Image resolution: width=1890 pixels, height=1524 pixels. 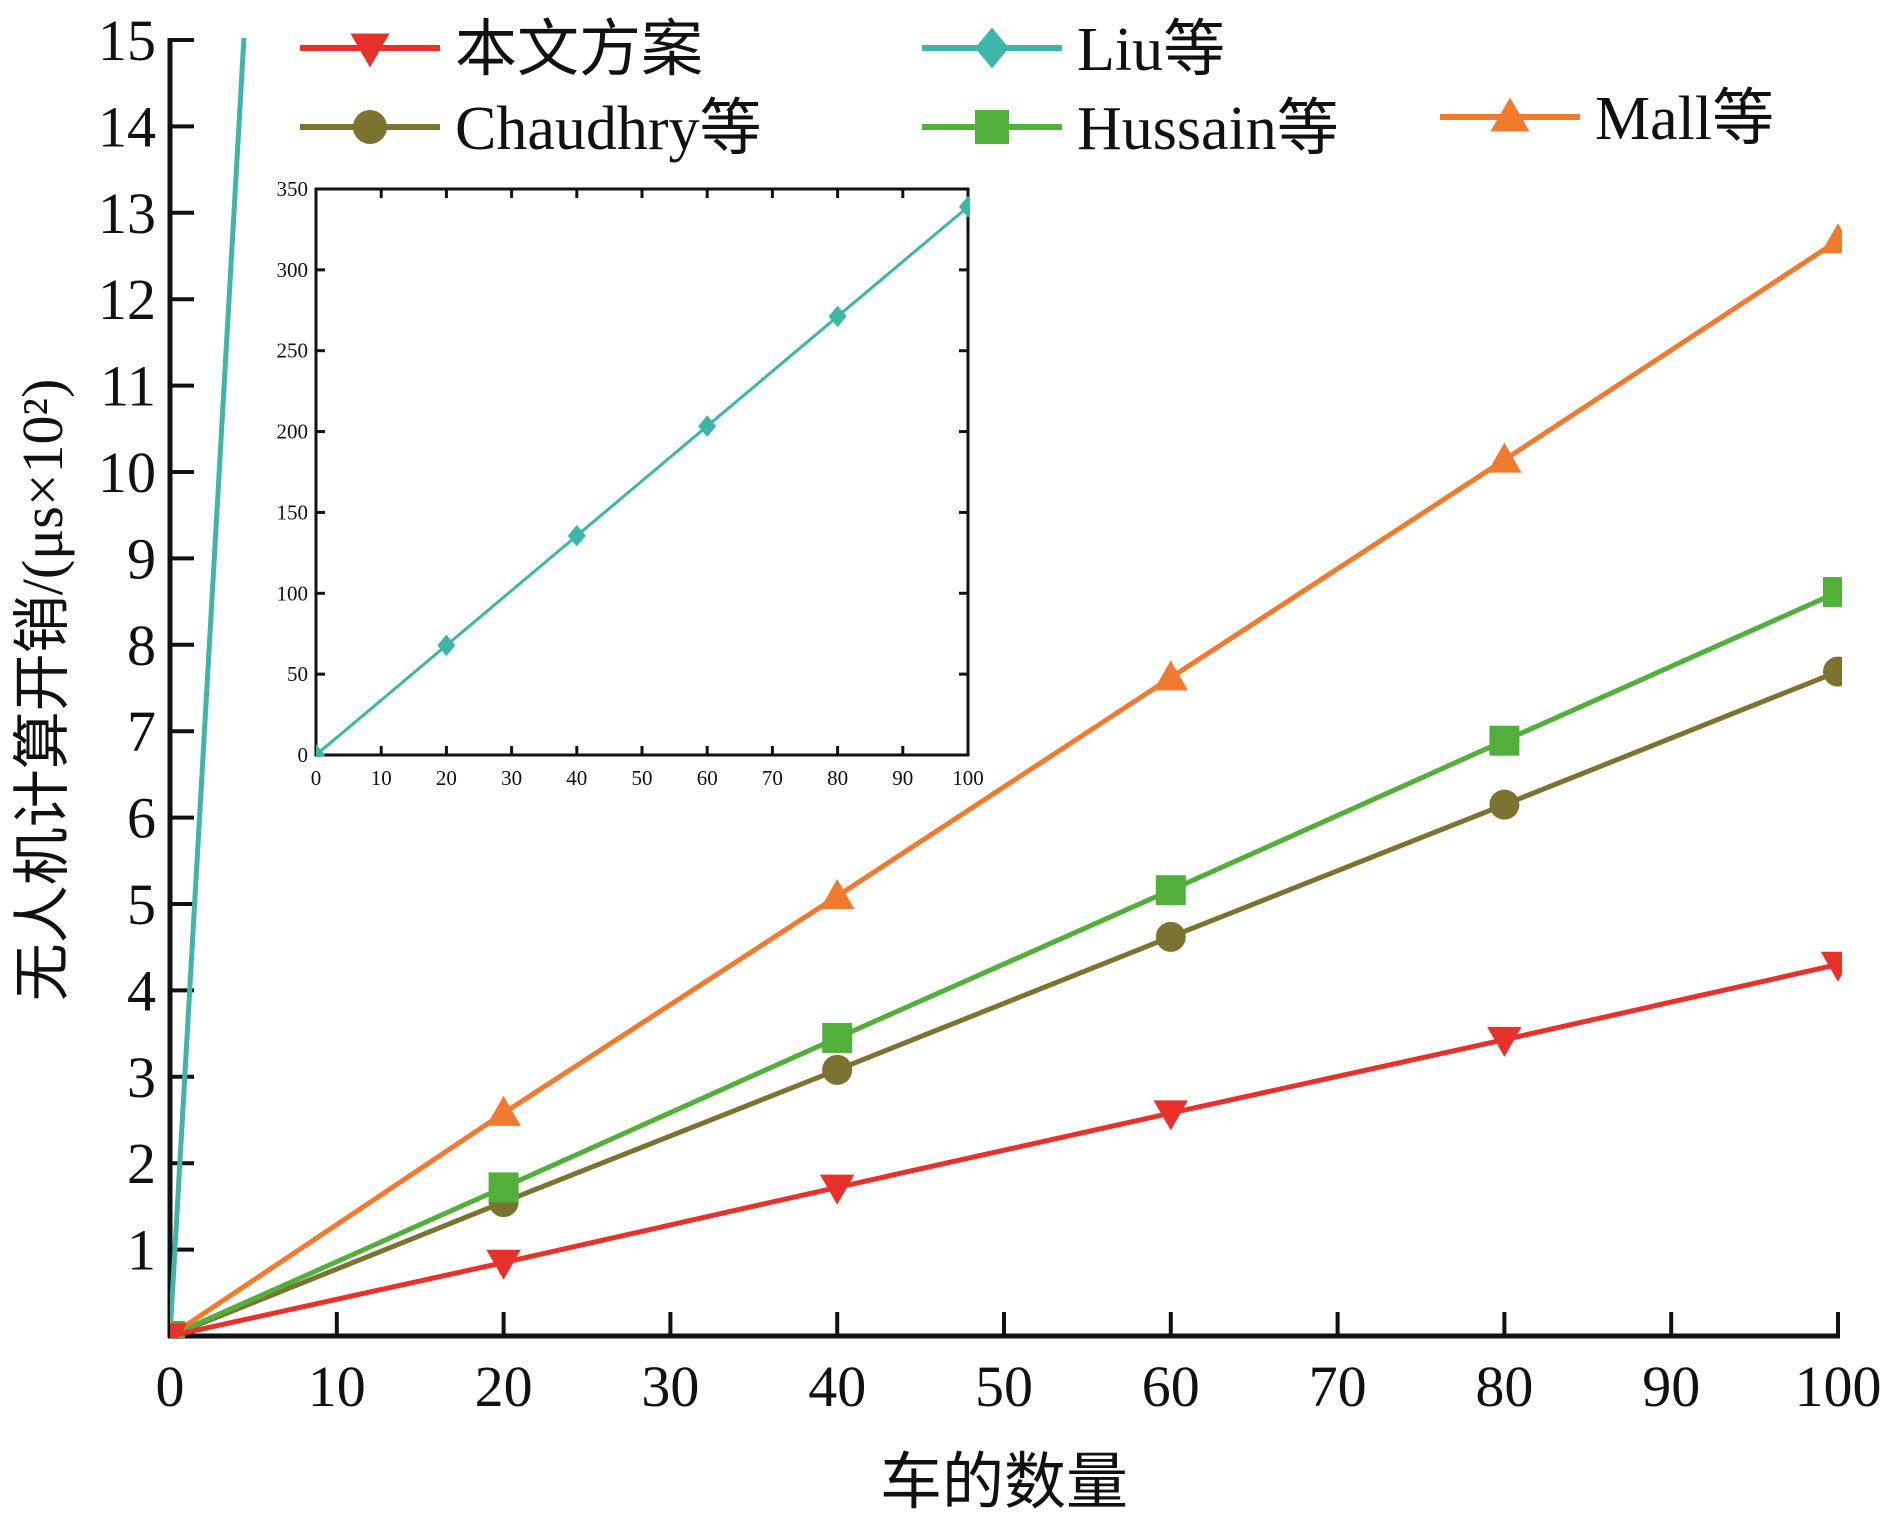 What do you see at coordinates (511, 778) in the screenshot?
I see `inset-x-tick-label: 30` at bounding box center [511, 778].